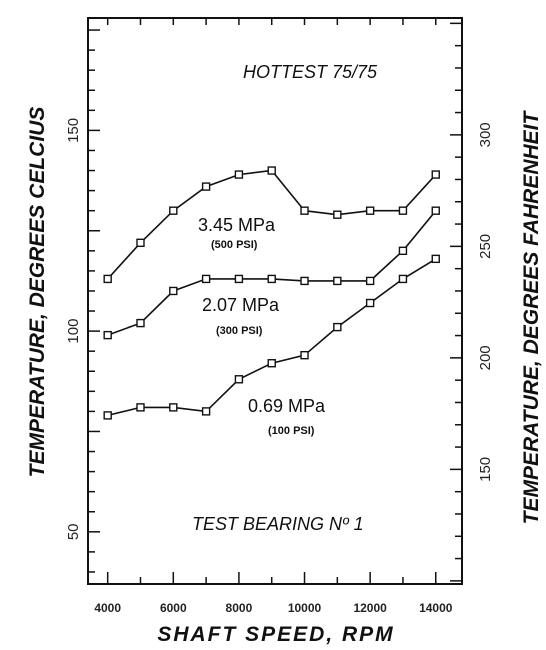 The height and width of the screenshot is (650, 546). What do you see at coordinates (310, 72) in the screenshot?
I see `chart-title: HOTTEST 75/75` at bounding box center [310, 72].